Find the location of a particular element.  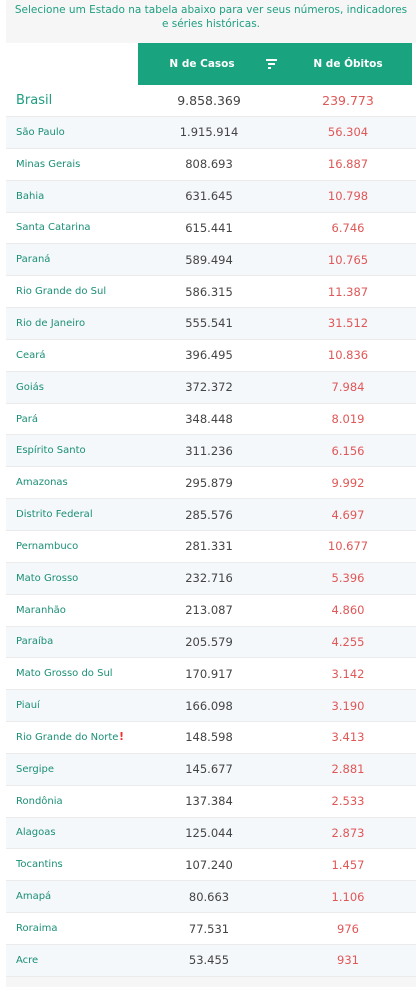

table-row: Mato Grosso 232.716 5.396 is located at coordinates (211, 578).